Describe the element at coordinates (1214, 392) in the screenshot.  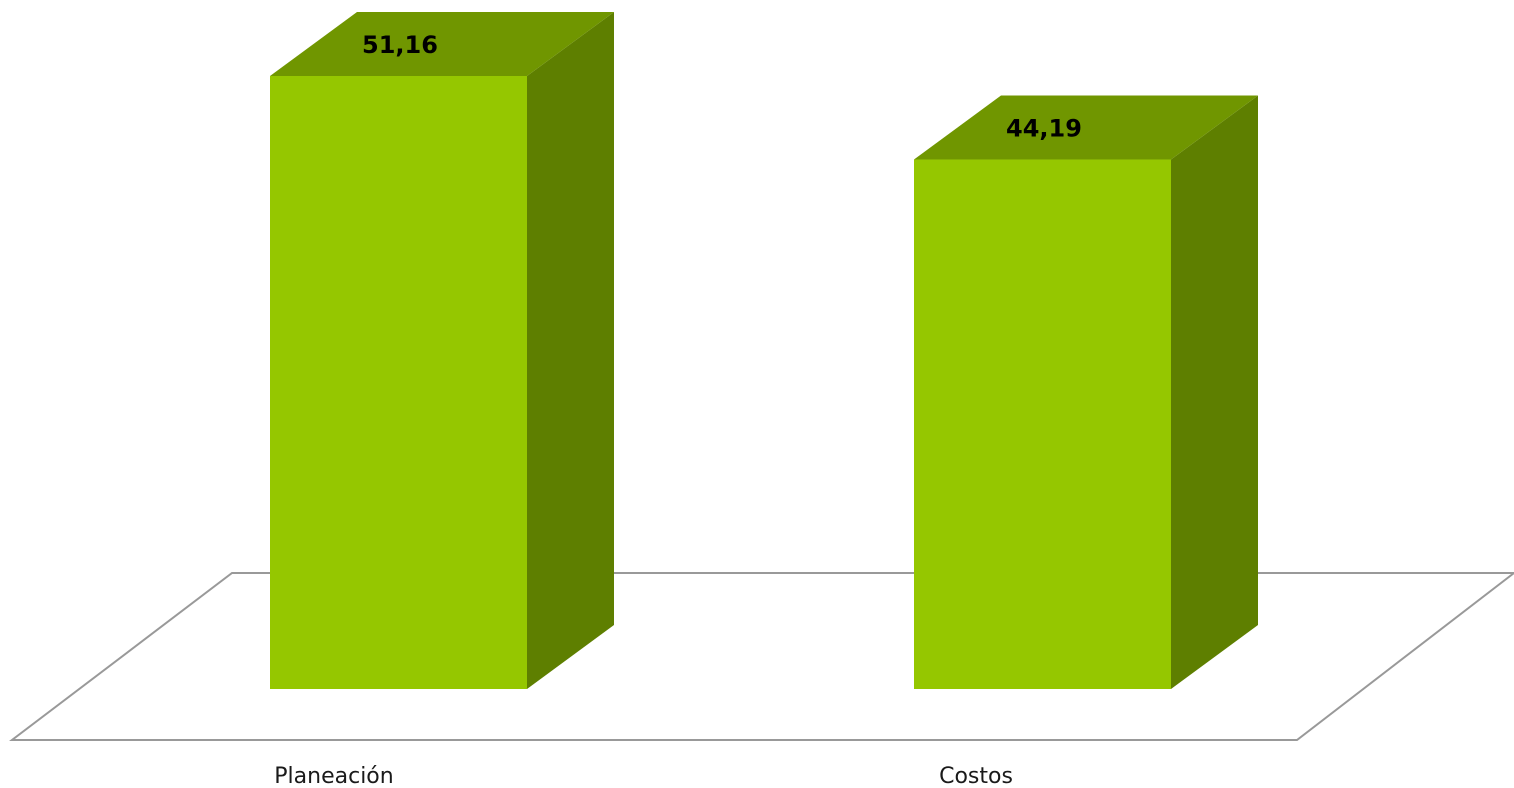
I see `bar-side-costos` at that location.